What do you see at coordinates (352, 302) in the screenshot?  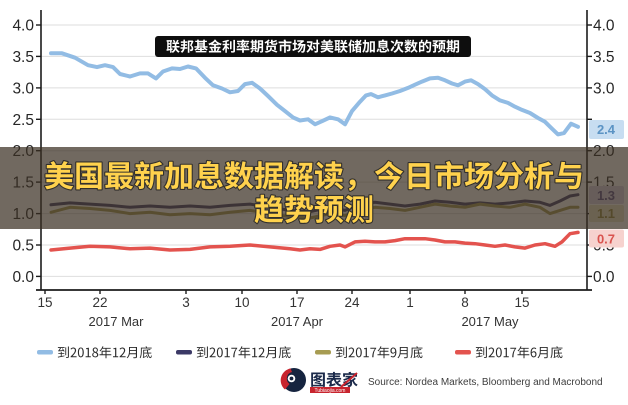 I see `svg-text: 24` at bounding box center [352, 302].